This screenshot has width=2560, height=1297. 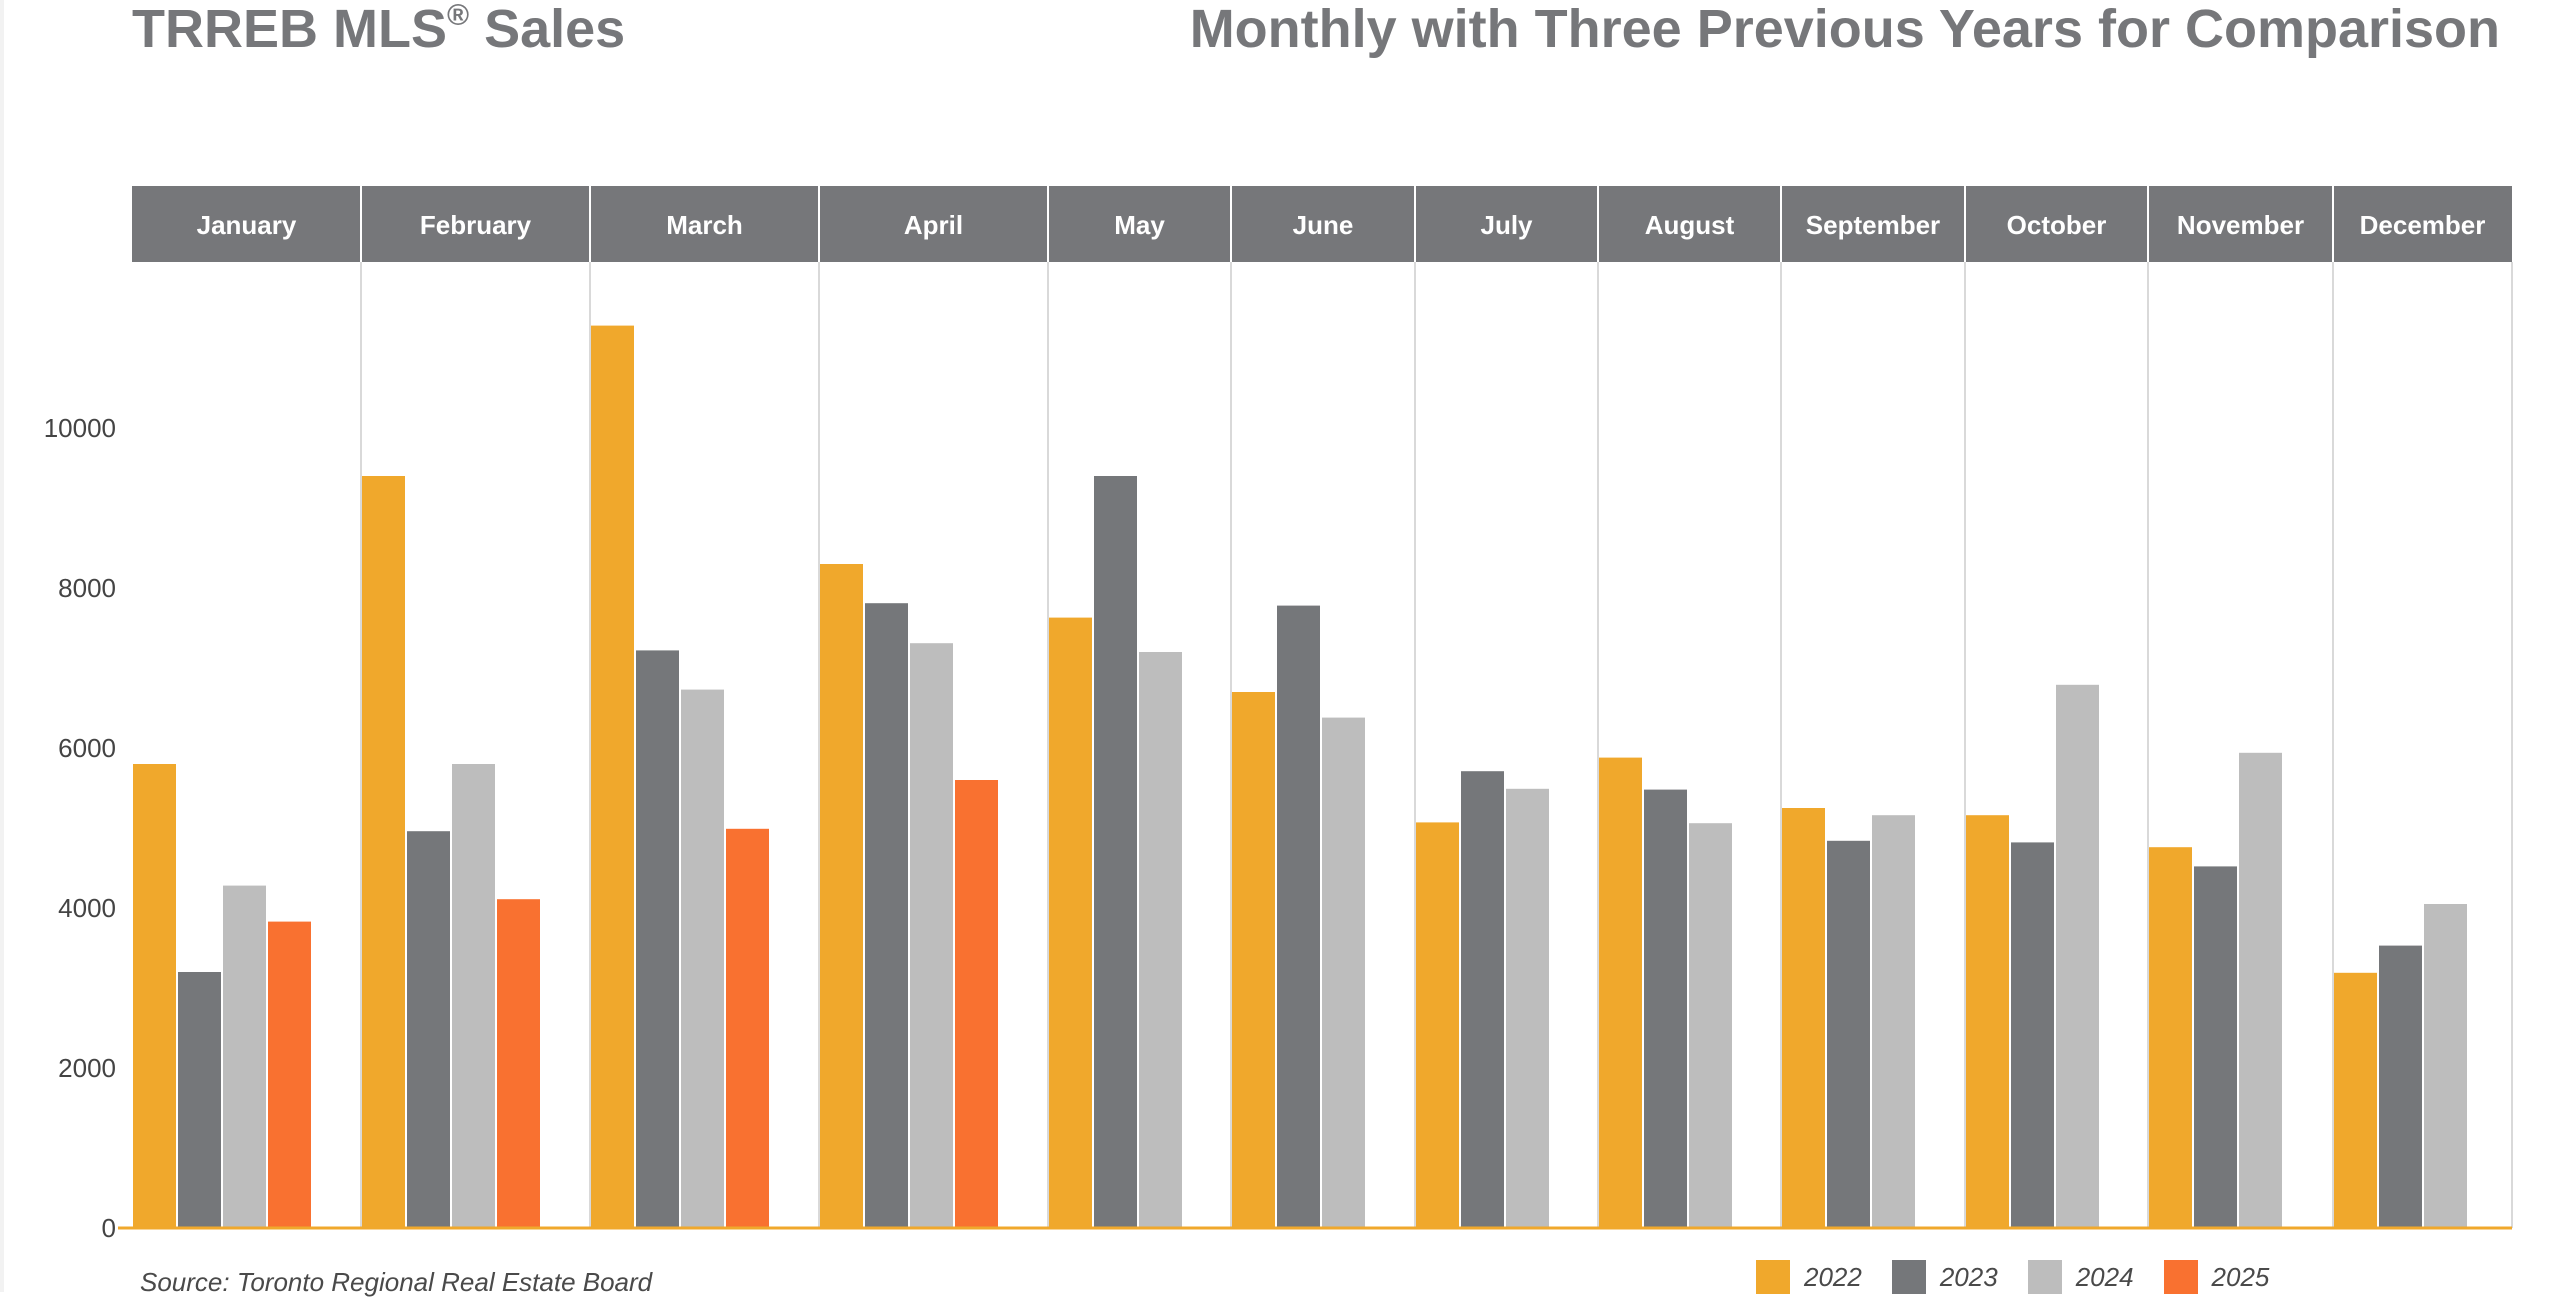 I want to click on y-tick-label: 0, so click(x=109, y=1228).